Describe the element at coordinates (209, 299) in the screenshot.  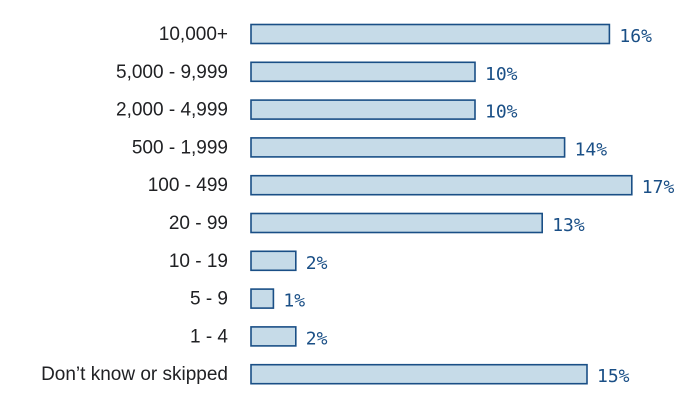
I see `category-label: 5 - 9` at that location.